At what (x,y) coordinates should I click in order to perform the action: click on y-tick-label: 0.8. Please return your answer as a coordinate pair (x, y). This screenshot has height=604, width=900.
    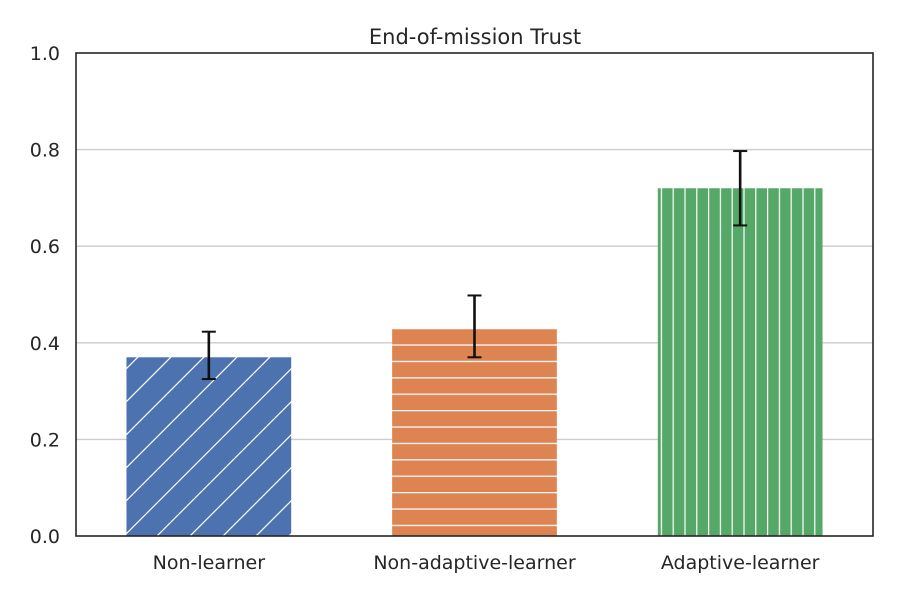
    Looking at the image, I should click on (45, 151).